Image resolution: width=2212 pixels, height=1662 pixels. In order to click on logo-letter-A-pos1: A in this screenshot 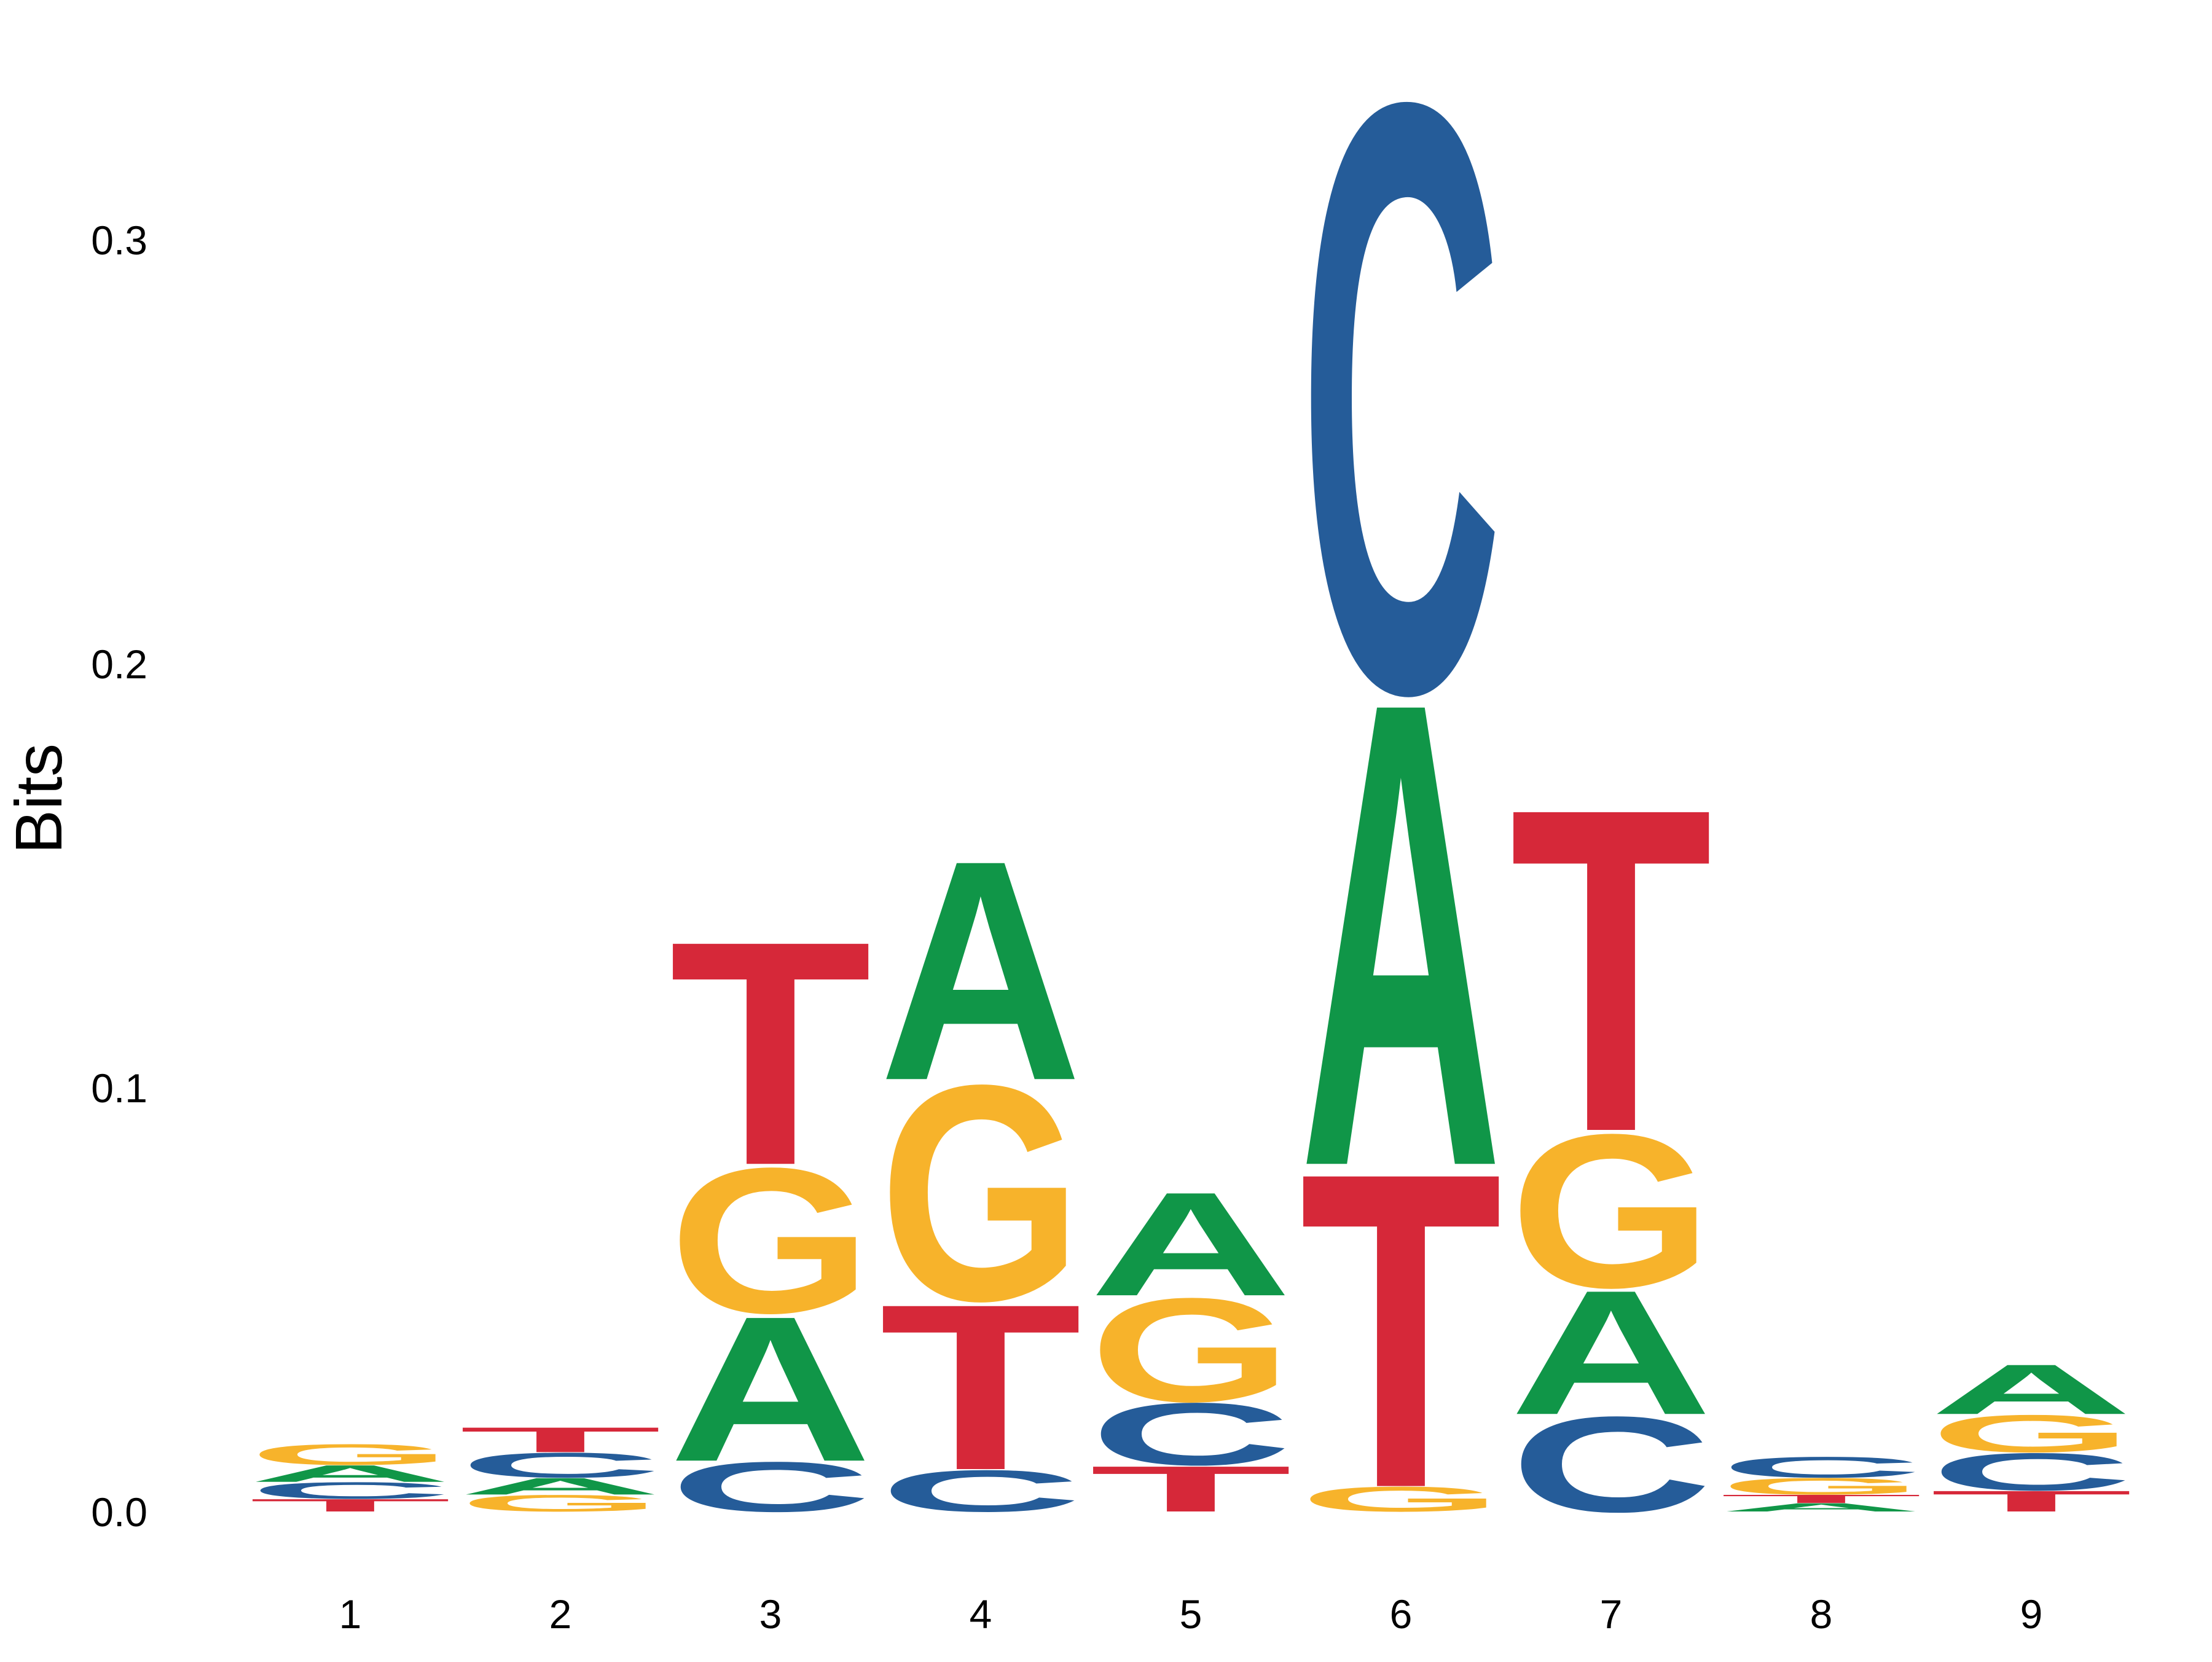, I will do `click(350, 1473)`.